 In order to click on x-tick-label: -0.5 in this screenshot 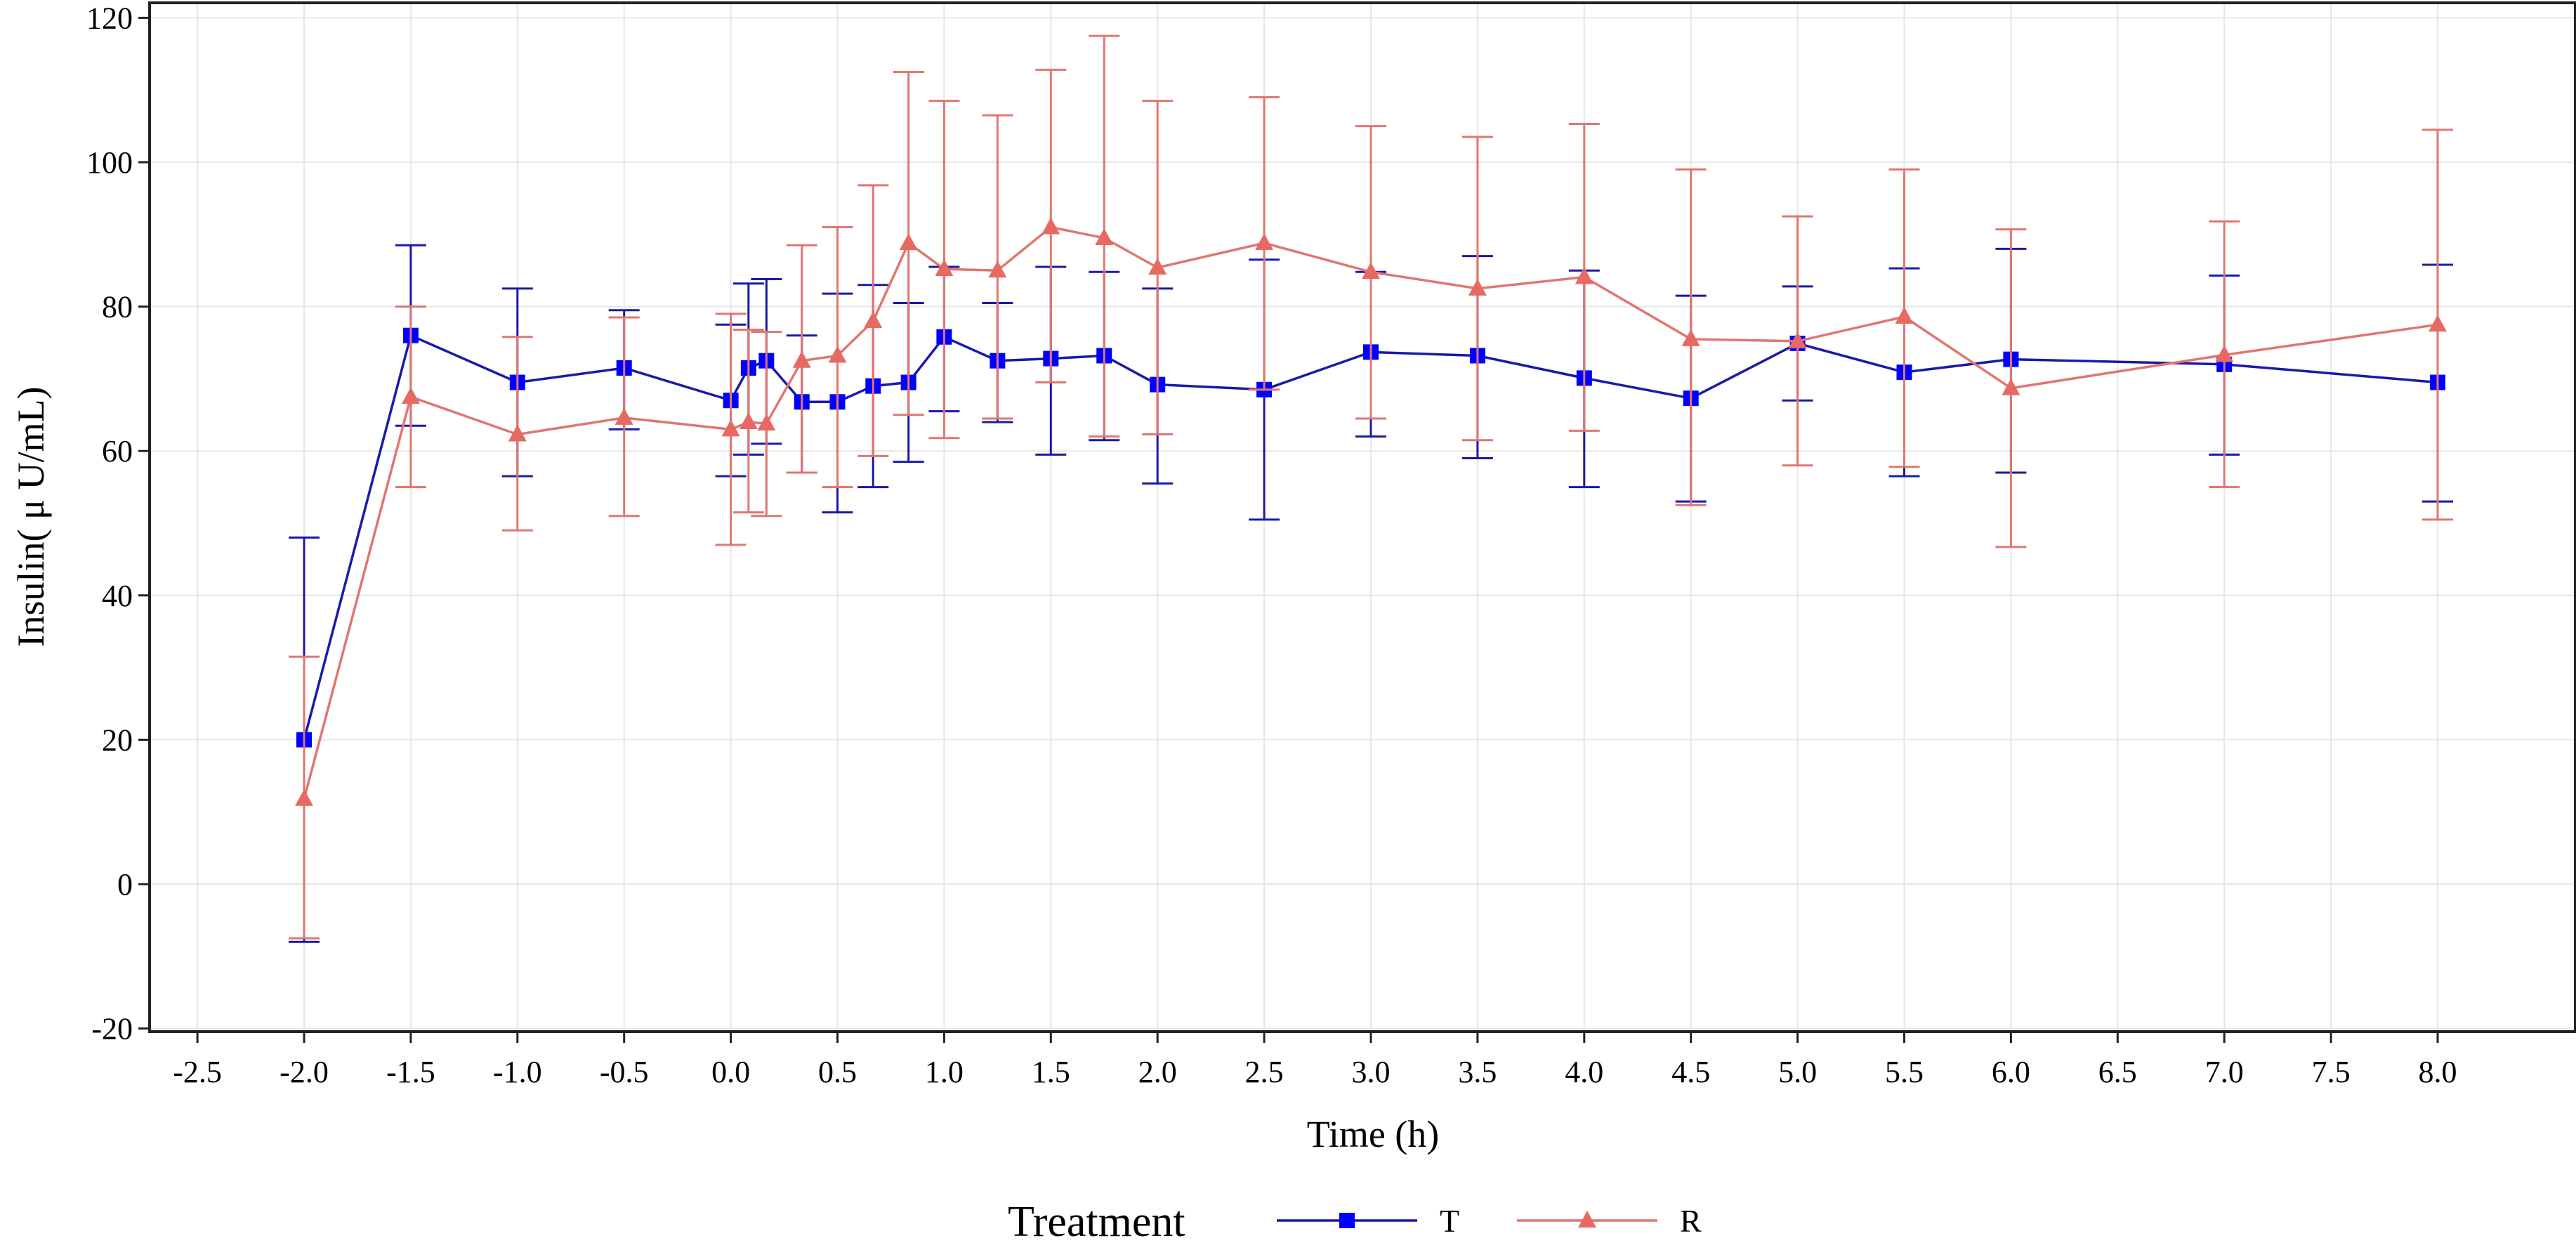, I will do `click(624, 1072)`.